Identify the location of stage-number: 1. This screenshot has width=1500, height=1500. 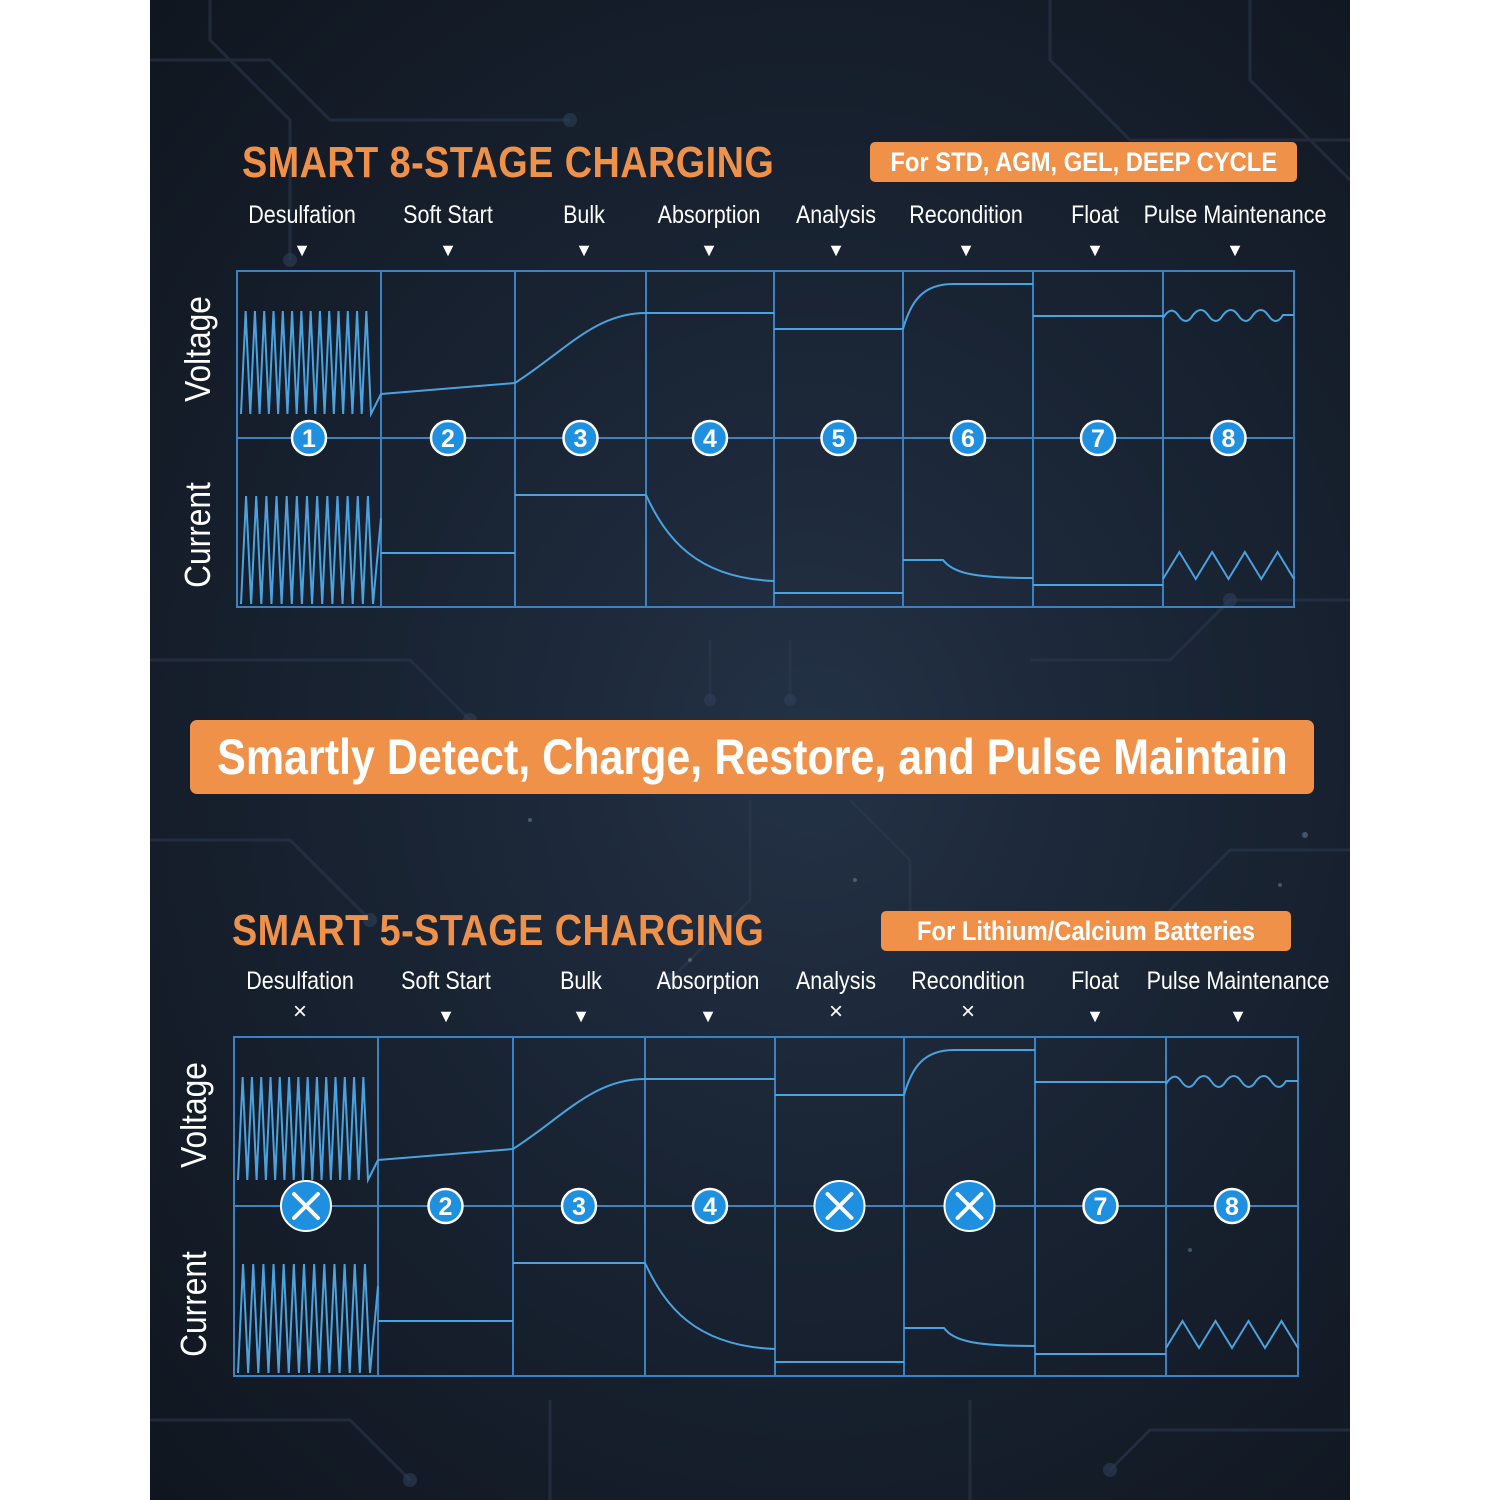
(309, 439).